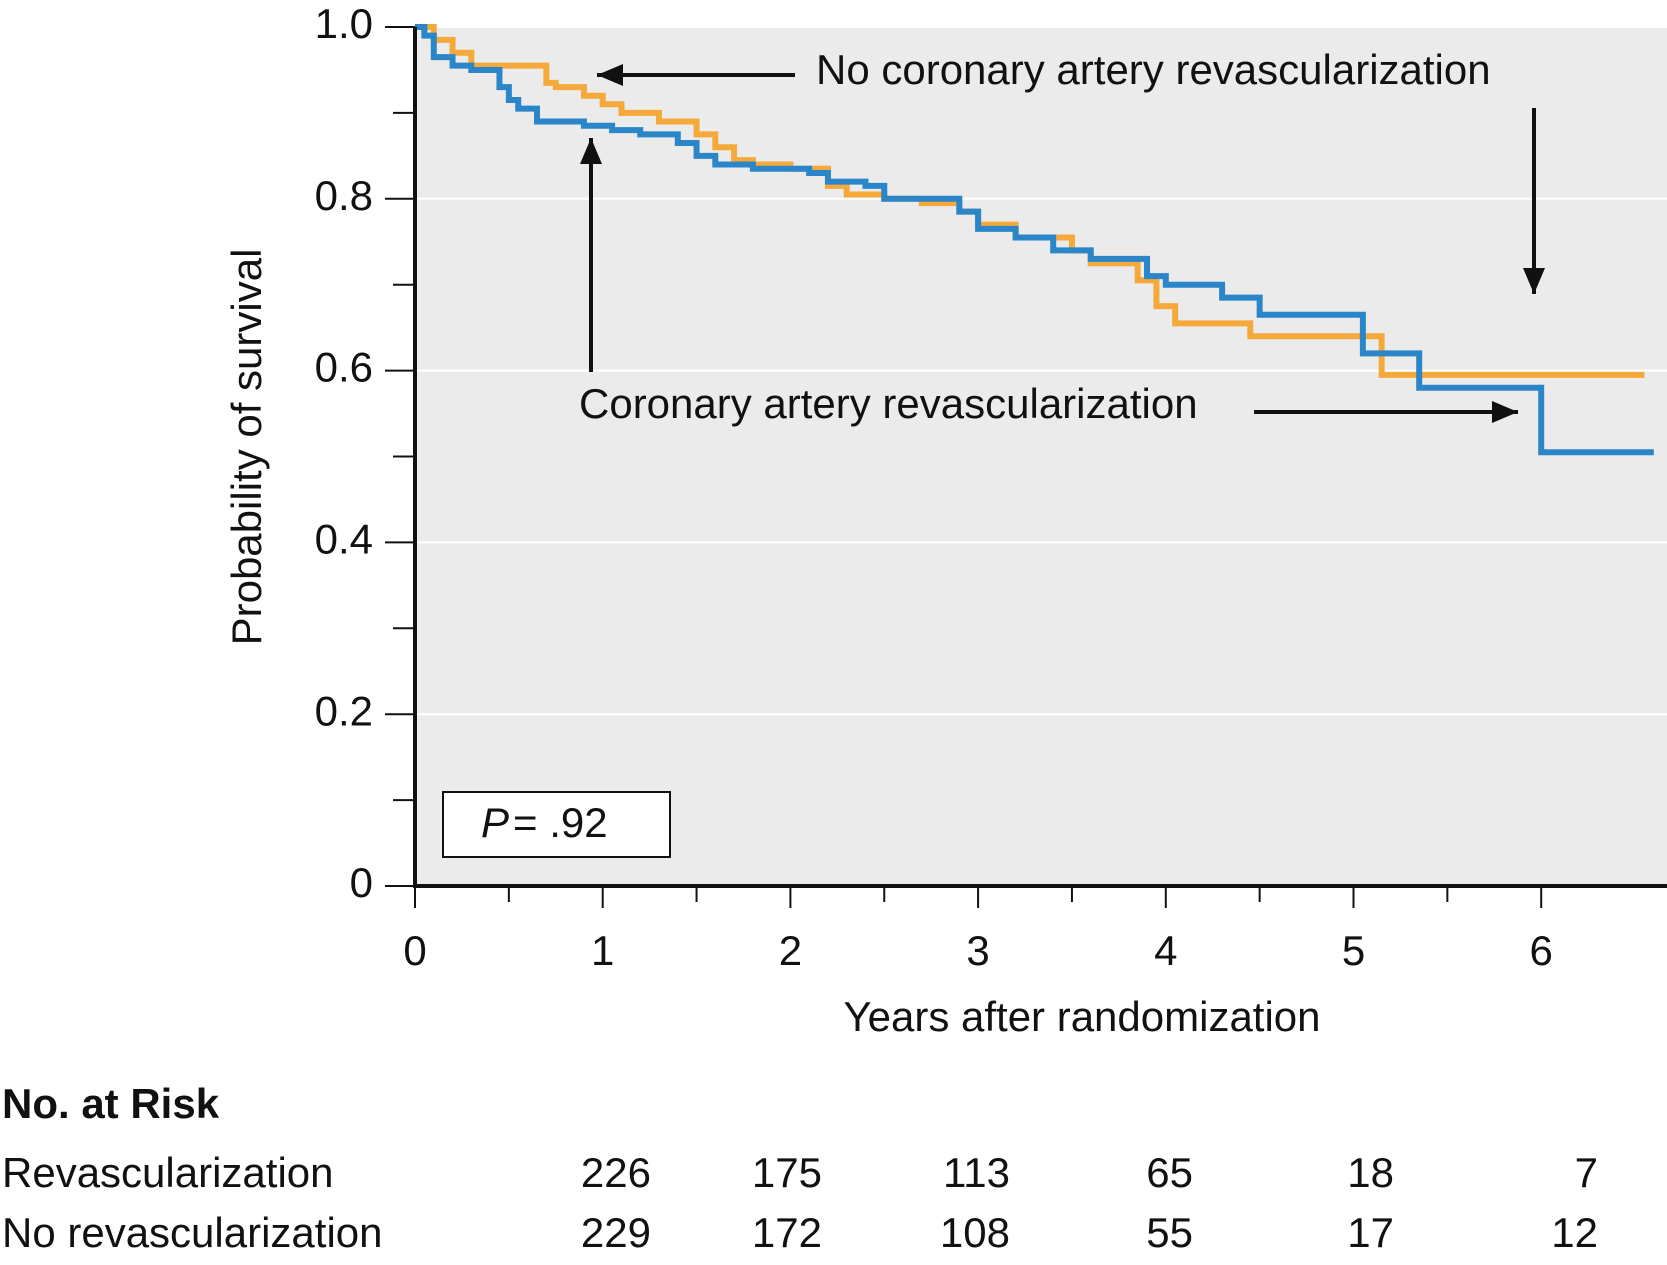 Image resolution: width=1667 pixels, height=1265 pixels. I want to click on x-tick-label: 3, so click(977, 950).